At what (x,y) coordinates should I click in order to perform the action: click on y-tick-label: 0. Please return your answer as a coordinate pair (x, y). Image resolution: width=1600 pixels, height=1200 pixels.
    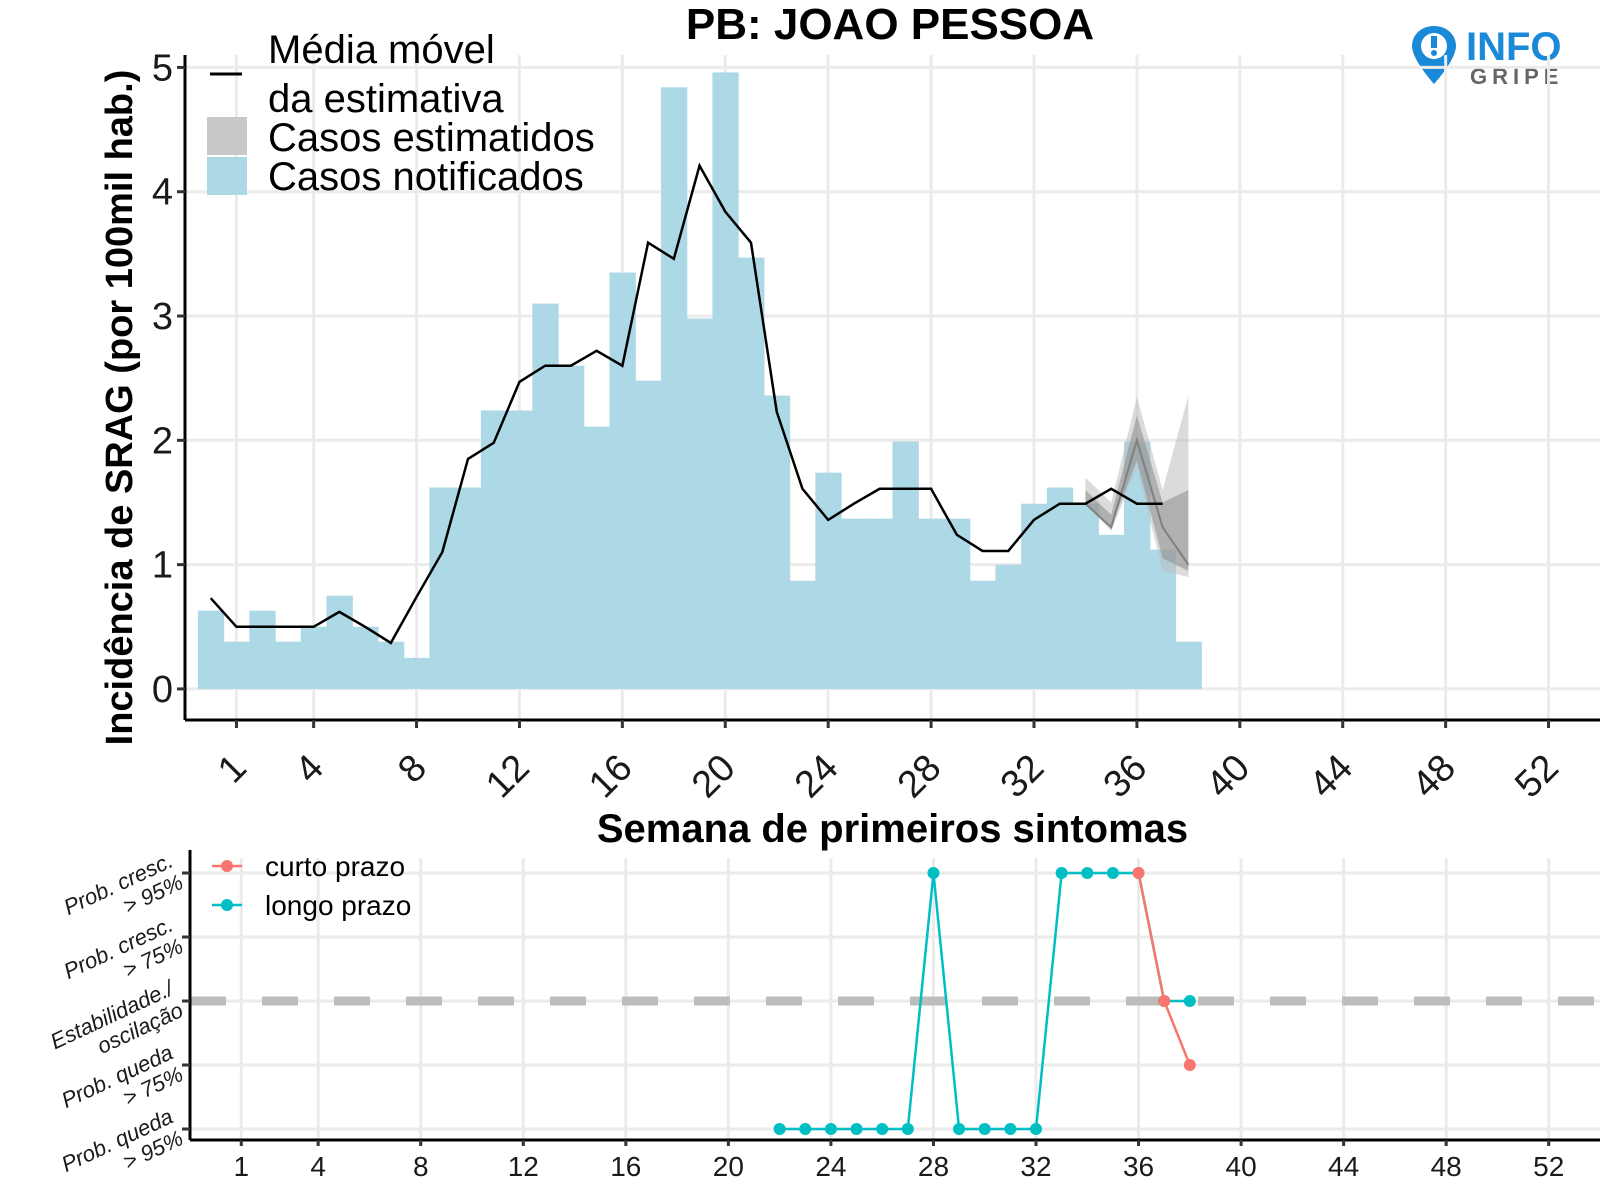
    Looking at the image, I should click on (162, 690).